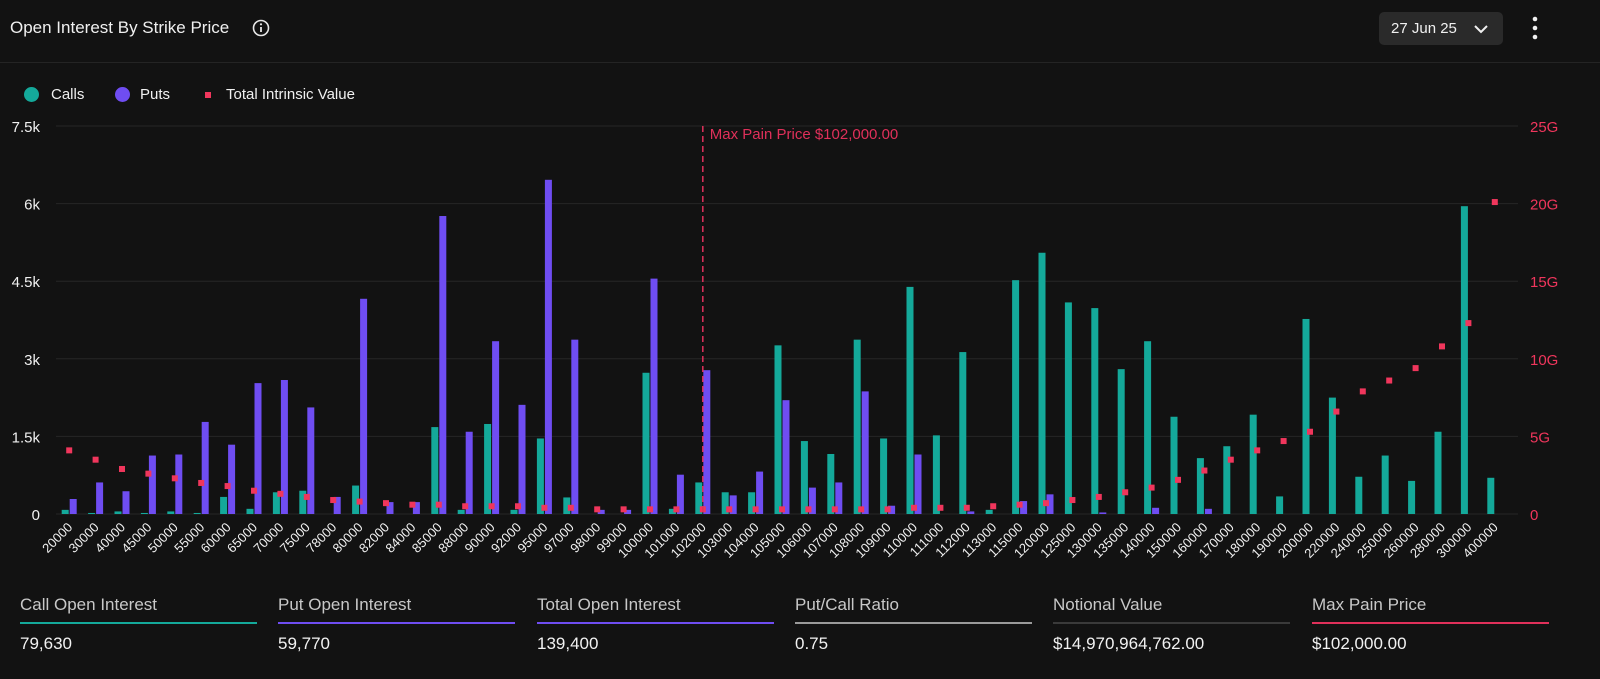 The width and height of the screenshot is (1600, 679). Describe the element at coordinates (46, 643) in the screenshot. I see `stat-value: 79,630` at that location.